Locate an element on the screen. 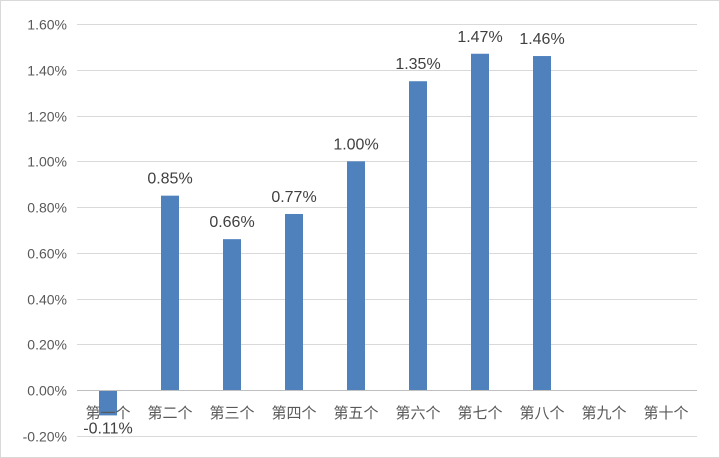 The image size is (720, 458). x-axis-category-labels: 第一个 第二个 第三个 第四个 第五个 第六个 第七个 第八个 第九个 第十个 is located at coordinates (386, 413).